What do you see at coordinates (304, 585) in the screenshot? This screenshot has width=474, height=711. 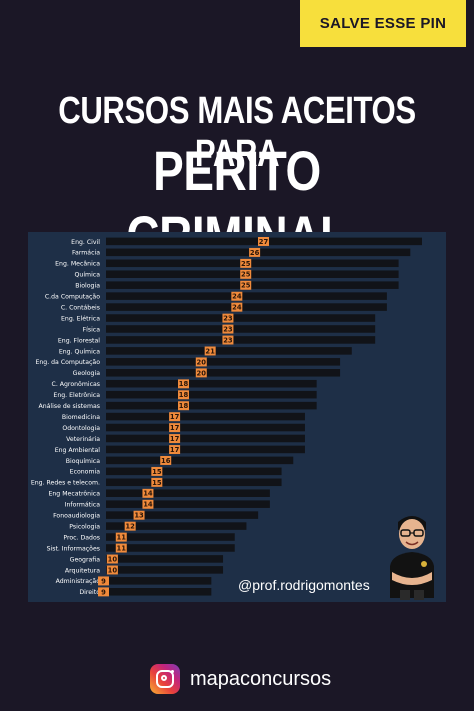 I see `author-handle: @prof.rodrigomontes` at bounding box center [304, 585].